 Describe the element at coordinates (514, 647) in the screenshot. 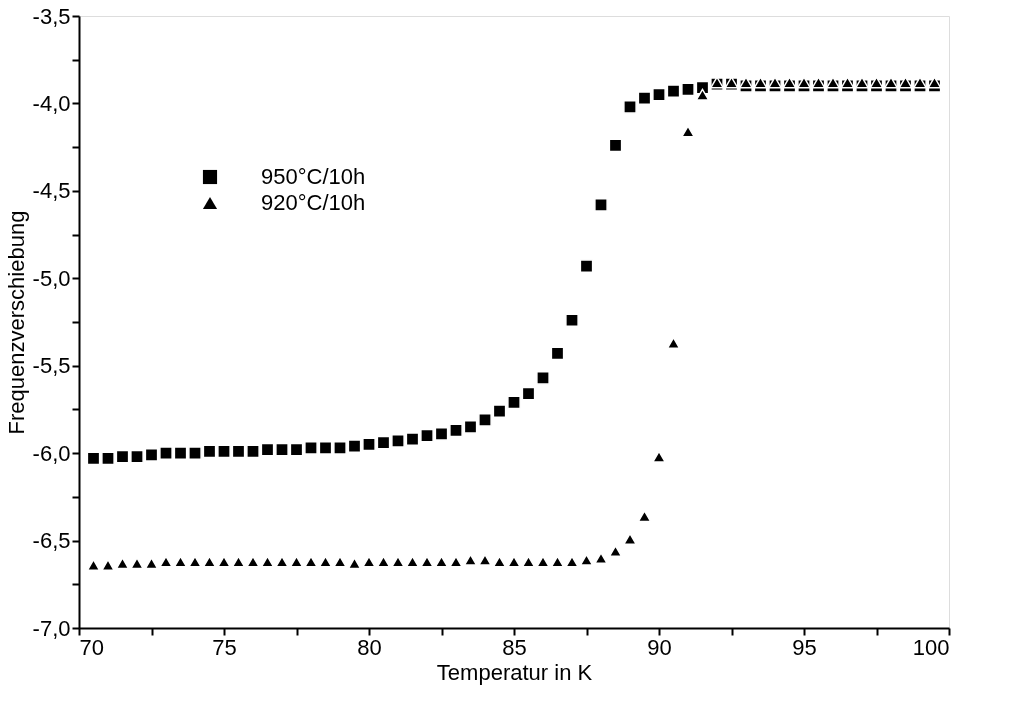

I see `x-tick-label: 85` at that location.